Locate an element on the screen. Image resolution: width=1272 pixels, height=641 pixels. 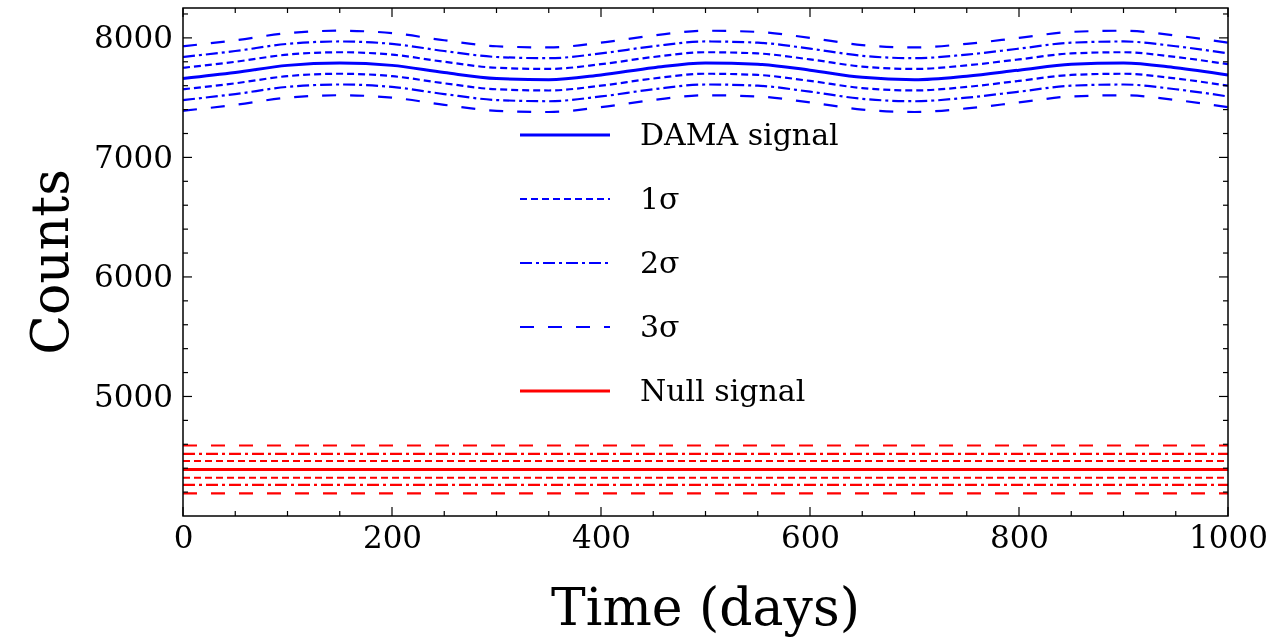
legend-label: Null signal is located at coordinates (723, 390).